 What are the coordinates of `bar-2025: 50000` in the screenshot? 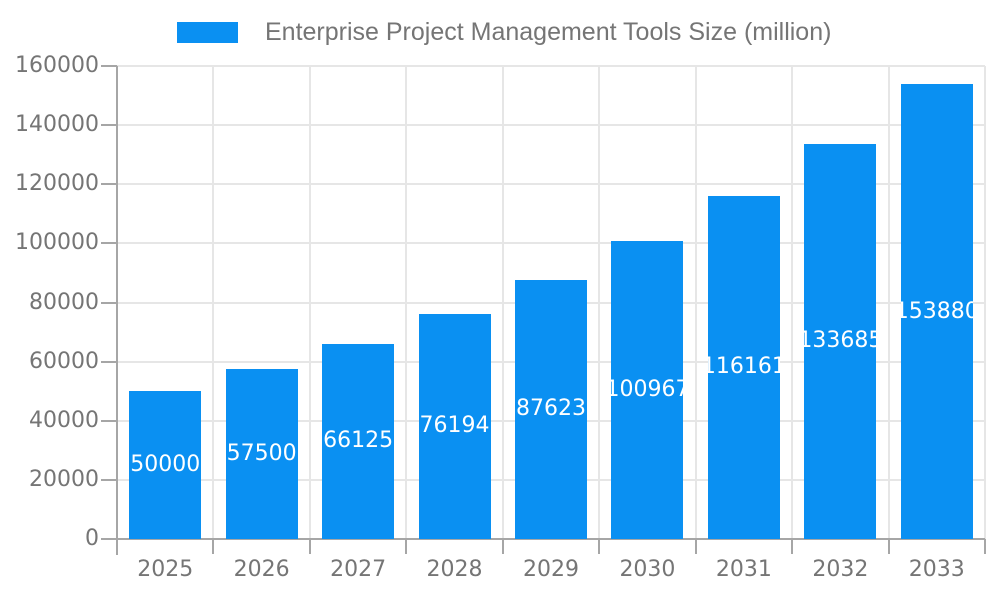 It's located at (165, 465).